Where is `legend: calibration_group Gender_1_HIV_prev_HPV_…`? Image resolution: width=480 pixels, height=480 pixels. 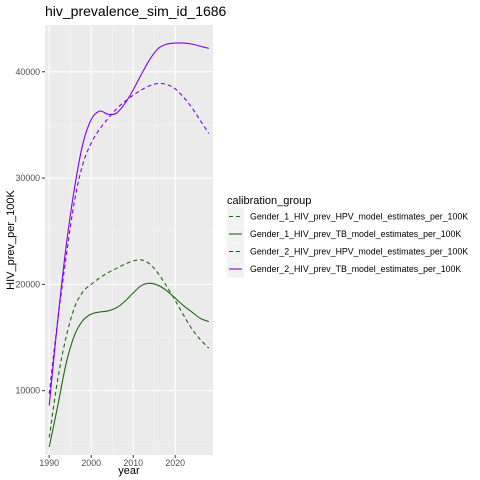 legend: calibration_group Gender_1_HIV_prev_HPV_… is located at coordinates (347, 236).